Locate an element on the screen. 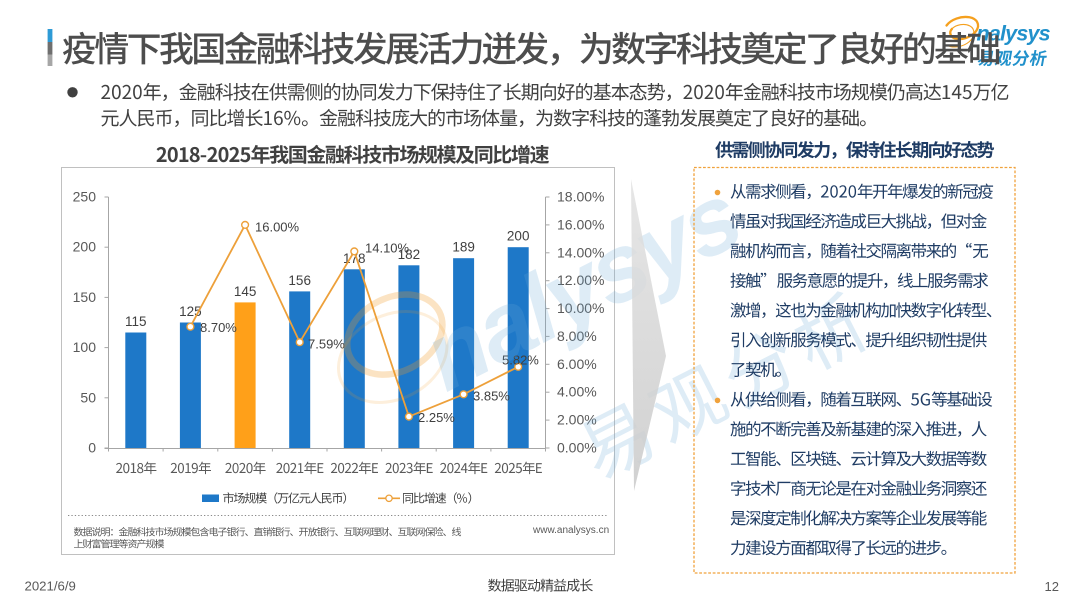  svg-text: 10.00% is located at coordinates (580, 308).